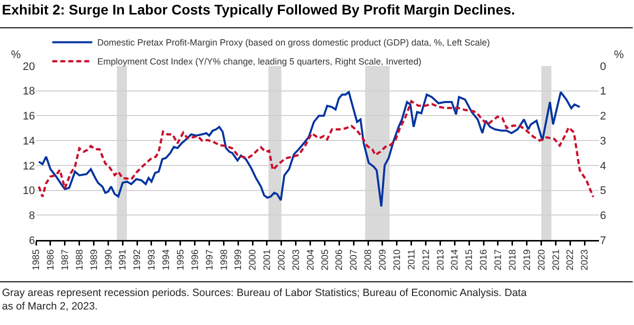 The width and height of the screenshot is (634, 325). What do you see at coordinates (28, 141) in the screenshot?
I see `y-tick-label: 14` at bounding box center [28, 141].